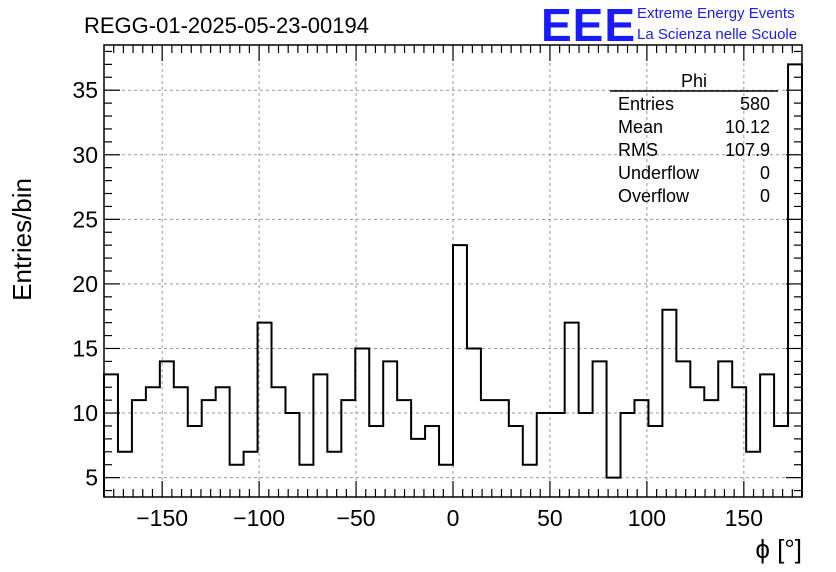 The height and width of the screenshot is (572, 836). Describe the element at coordinates (716, 13) in the screenshot. I see `eee-logo-line1: Extreme Energy Events` at that location.